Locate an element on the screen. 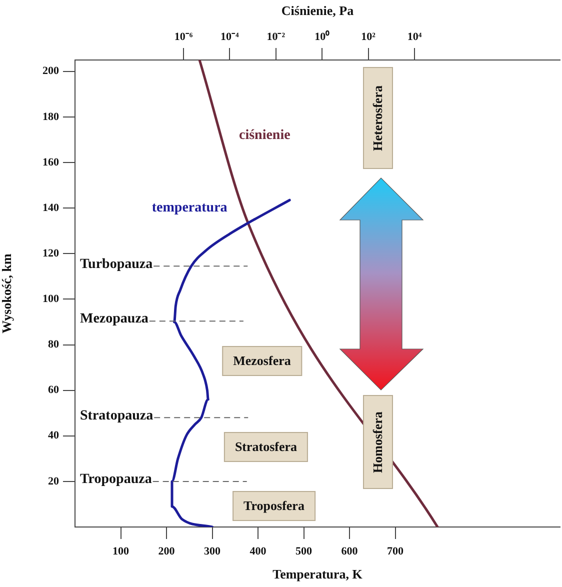  label-box: Troposfera is located at coordinates (274, 506).